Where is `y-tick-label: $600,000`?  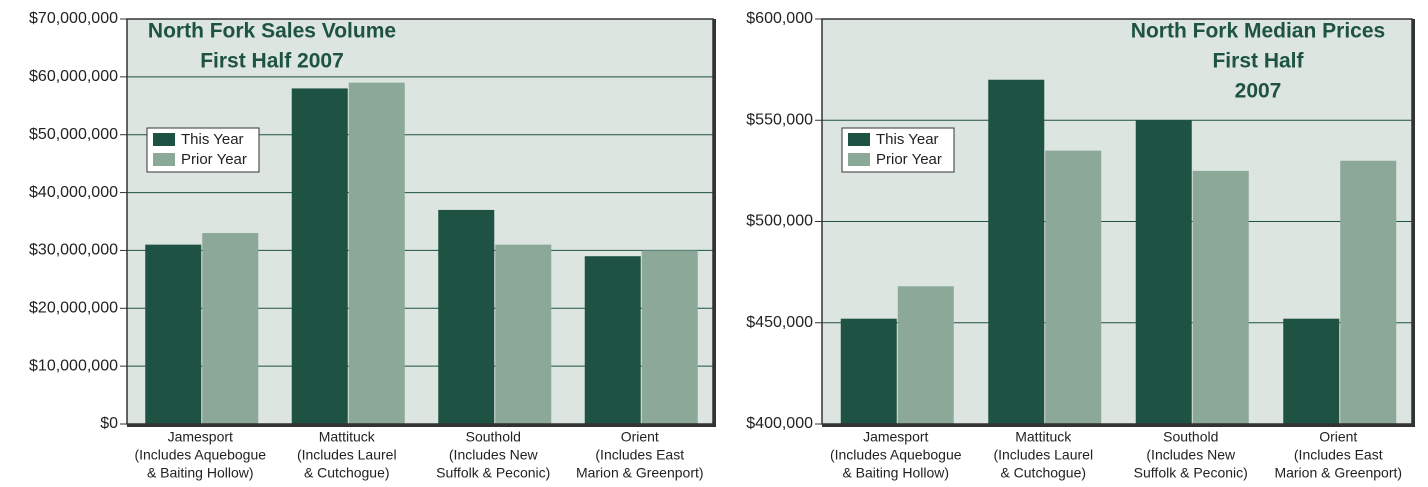
y-tick-label: $600,000 is located at coordinates (779, 18).